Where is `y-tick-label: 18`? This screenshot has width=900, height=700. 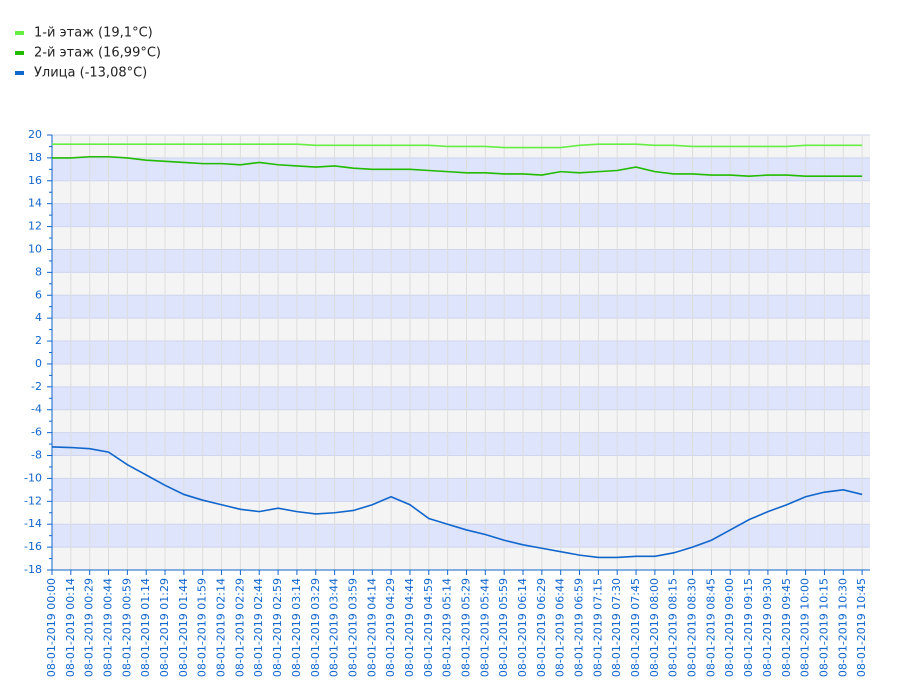
y-tick-label: 18 is located at coordinates (35, 157).